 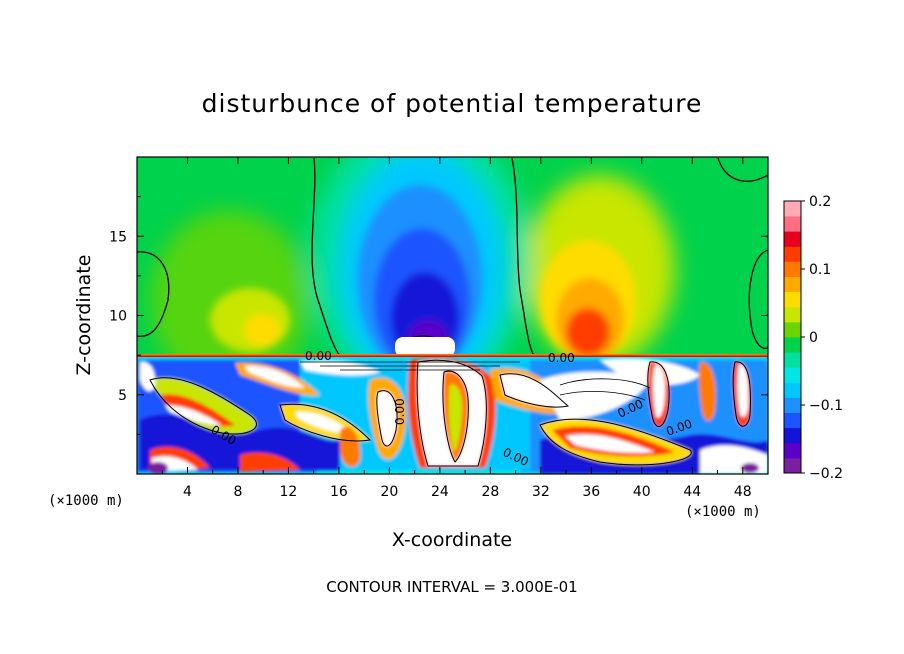 I want to click on x-tick-label: 8, so click(x=237, y=492).